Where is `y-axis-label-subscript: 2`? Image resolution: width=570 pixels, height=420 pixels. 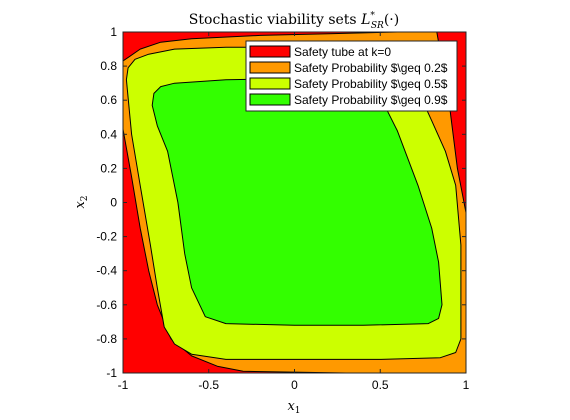
y-axis-label-subscript: 2 is located at coordinates (85, 198).